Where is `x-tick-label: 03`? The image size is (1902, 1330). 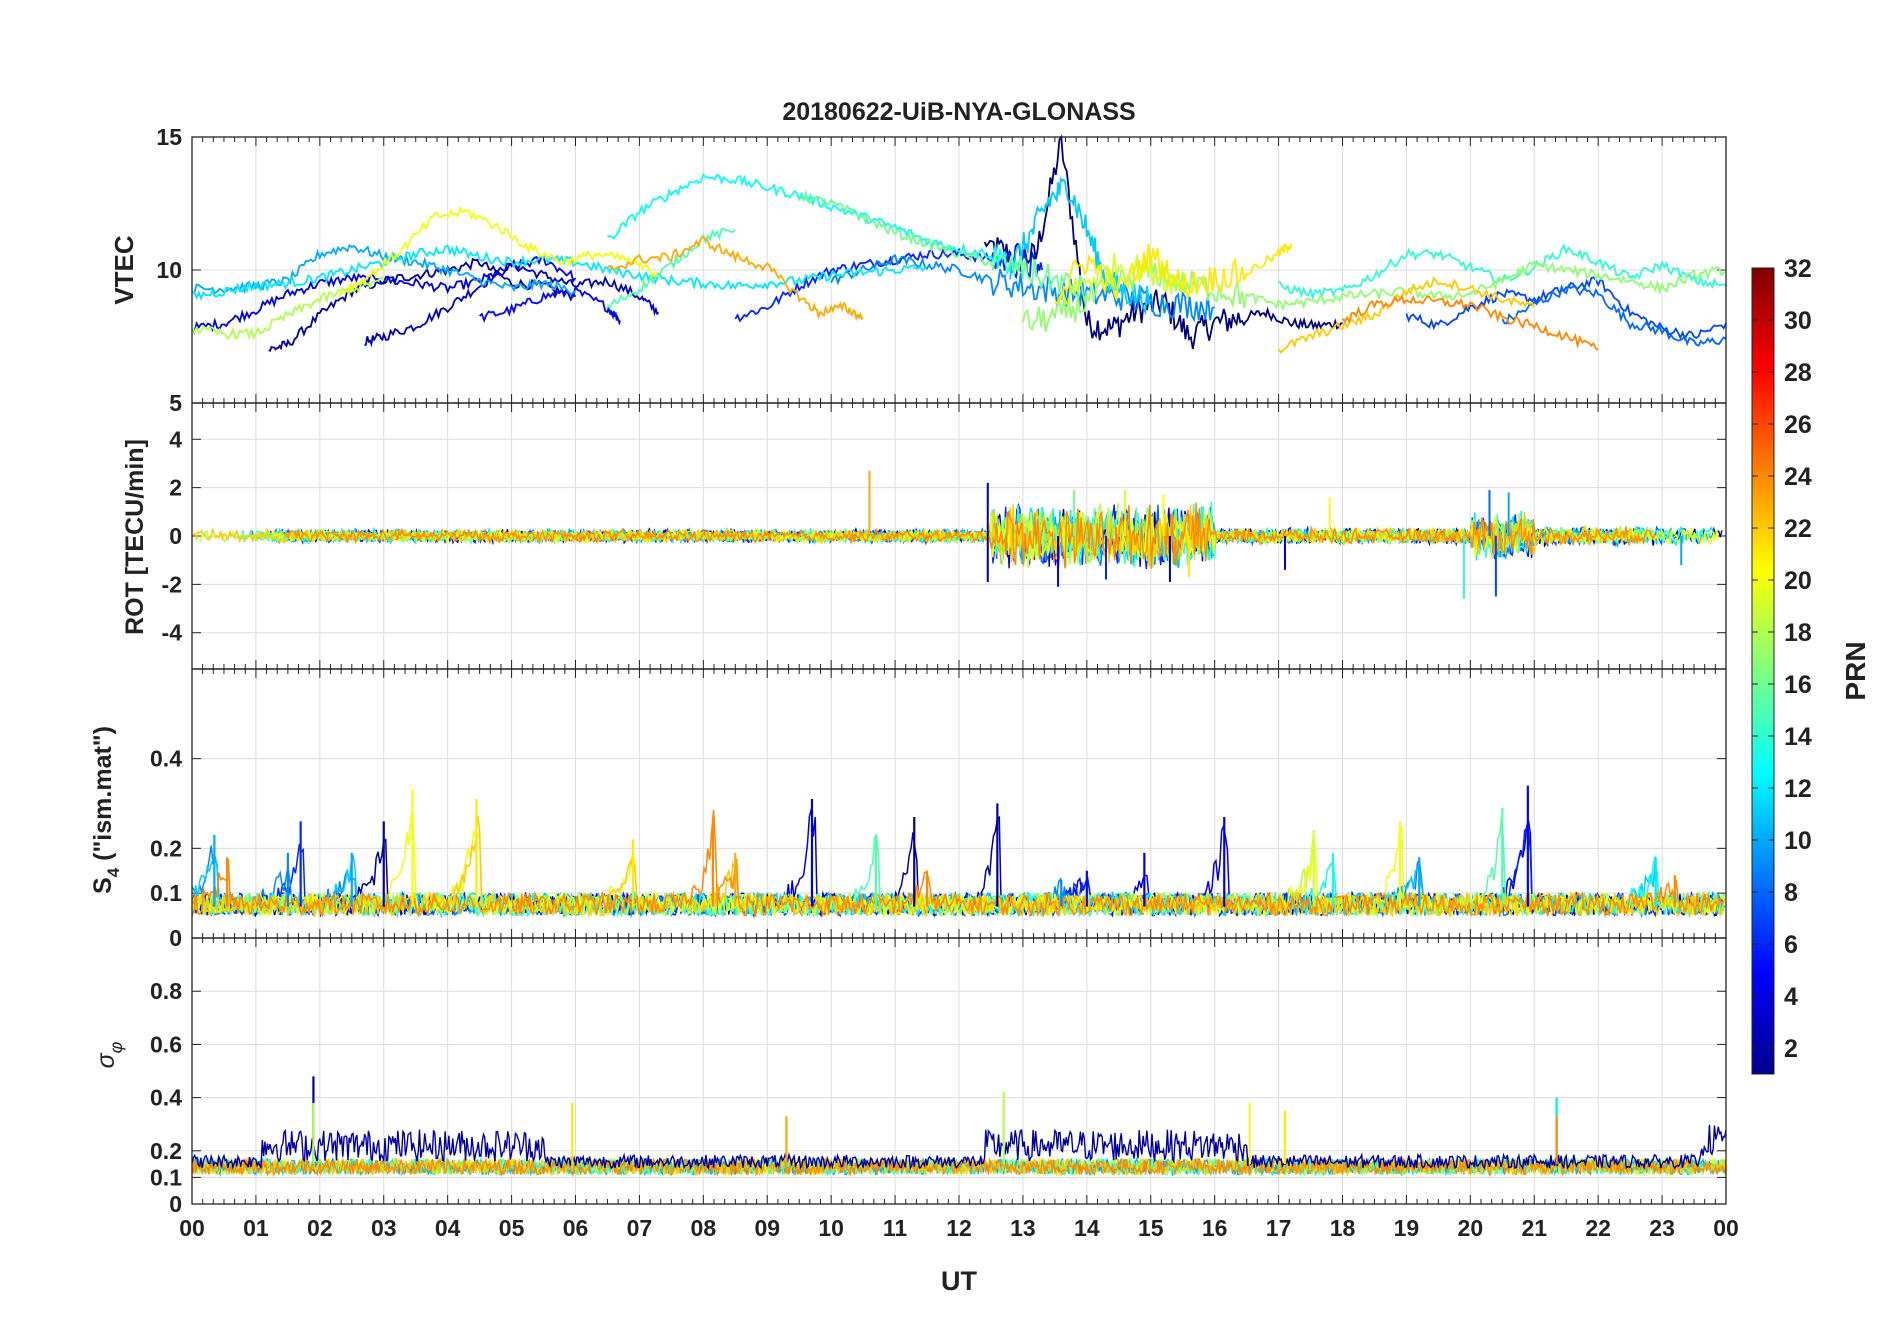 x-tick-label: 03 is located at coordinates (384, 1228).